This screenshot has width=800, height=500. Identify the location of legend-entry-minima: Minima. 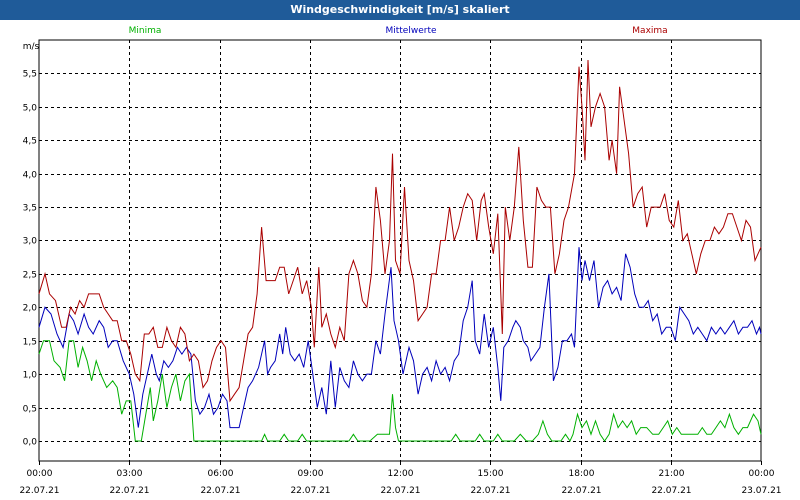
(145, 31).